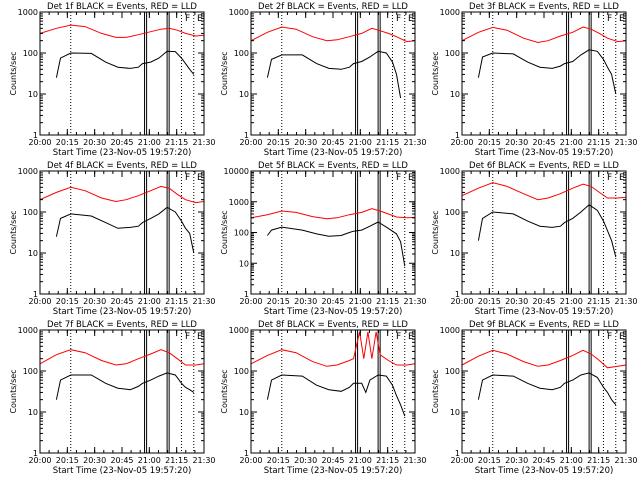 The width and height of the screenshot is (640, 480). Describe the element at coordinates (333, 166) in the screenshot. I see `panel-title: Det 5f BLACK = Events, RED = LLD` at that location.